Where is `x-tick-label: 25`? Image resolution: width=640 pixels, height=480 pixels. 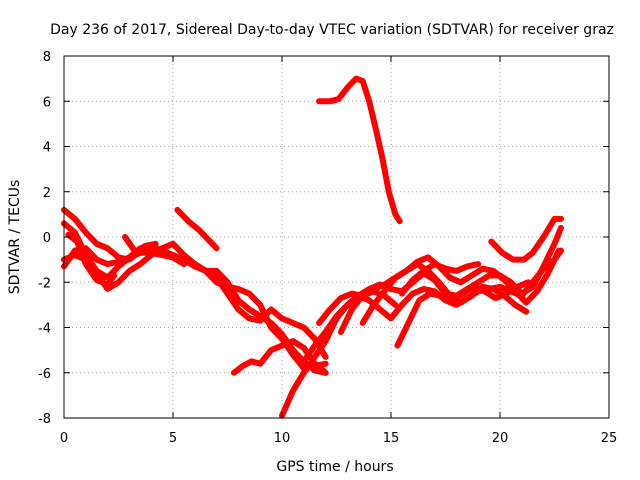
x-tick-label: 25 is located at coordinates (609, 438).